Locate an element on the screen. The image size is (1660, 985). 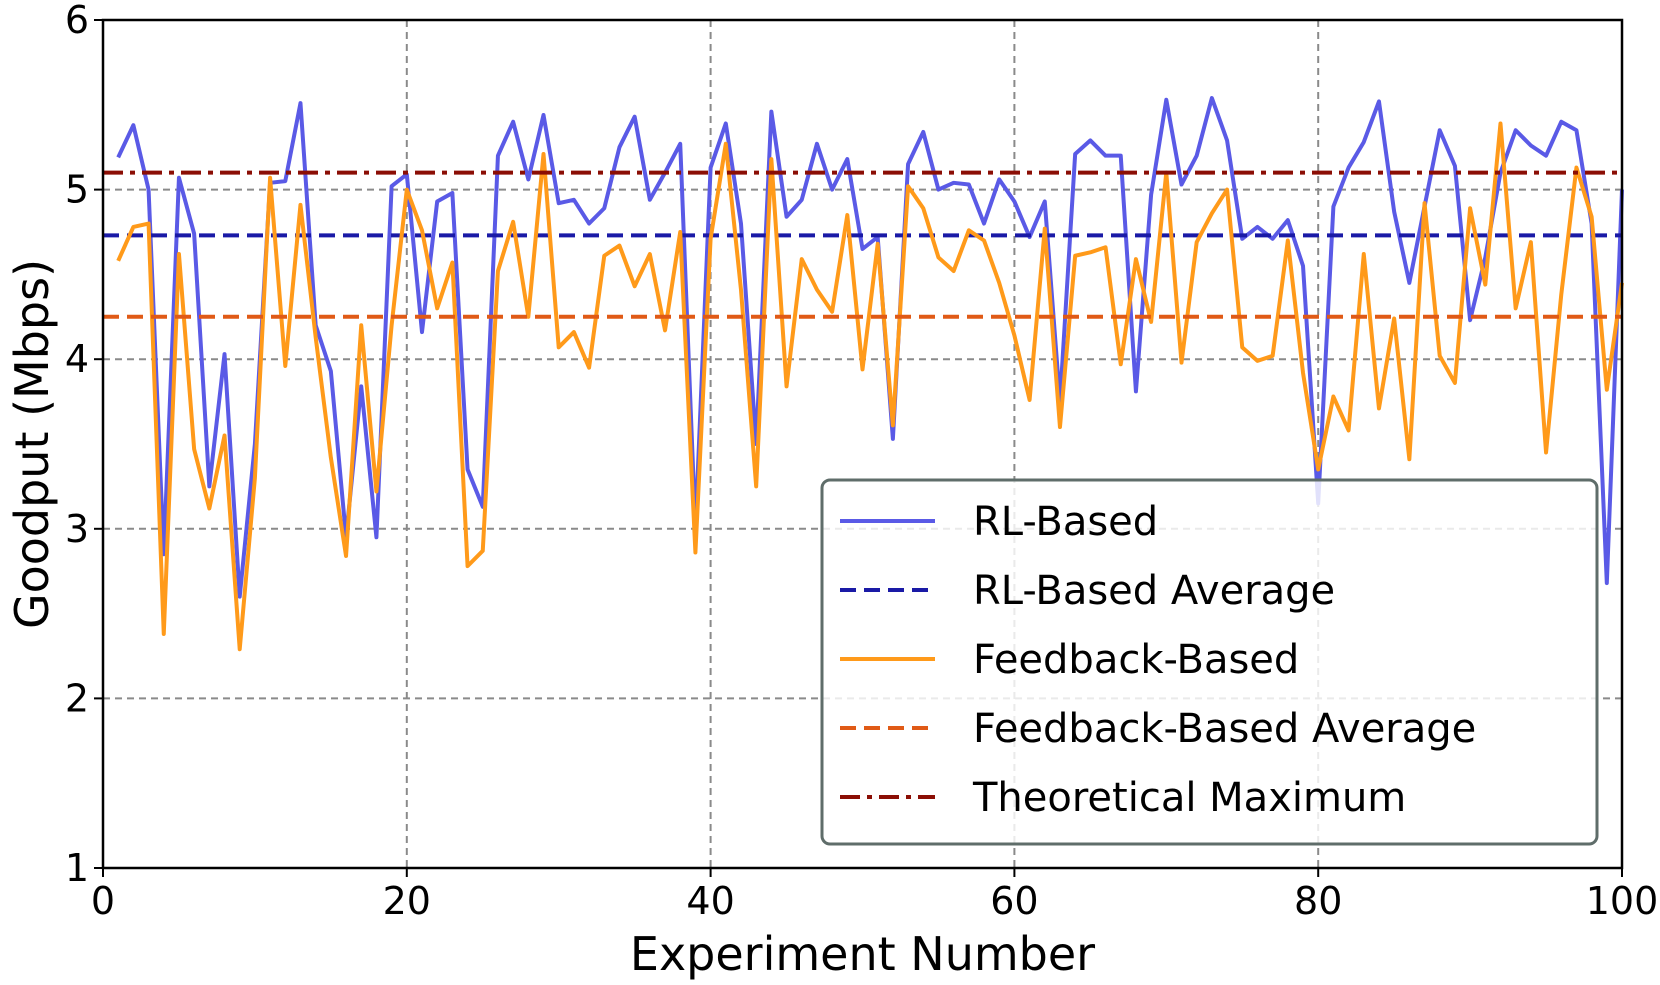
y-tick-label: 6 is located at coordinates (77, 21).